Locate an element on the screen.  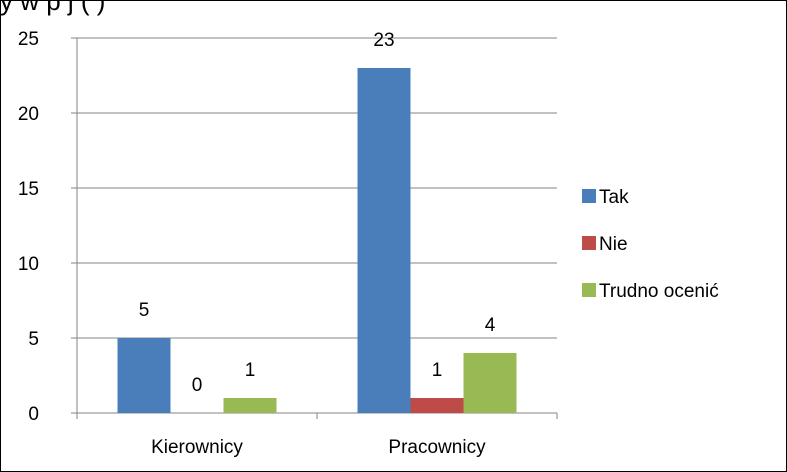
data-label: 4 is located at coordinates (490, 325).